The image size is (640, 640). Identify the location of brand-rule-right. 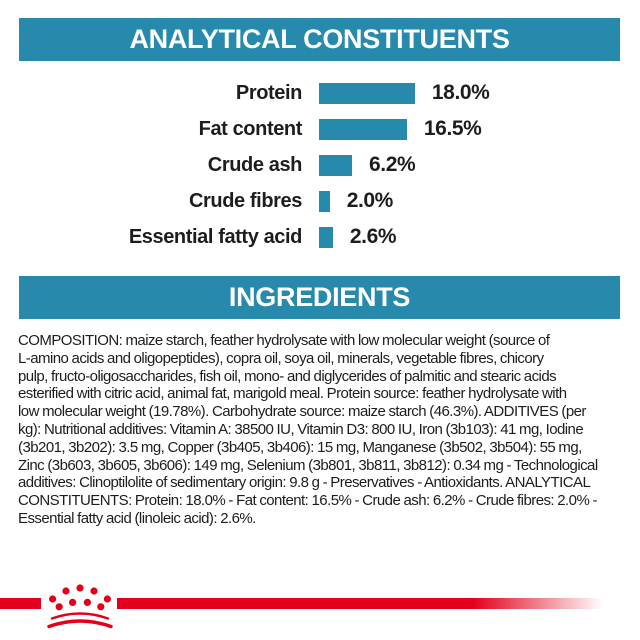
(378, 603).